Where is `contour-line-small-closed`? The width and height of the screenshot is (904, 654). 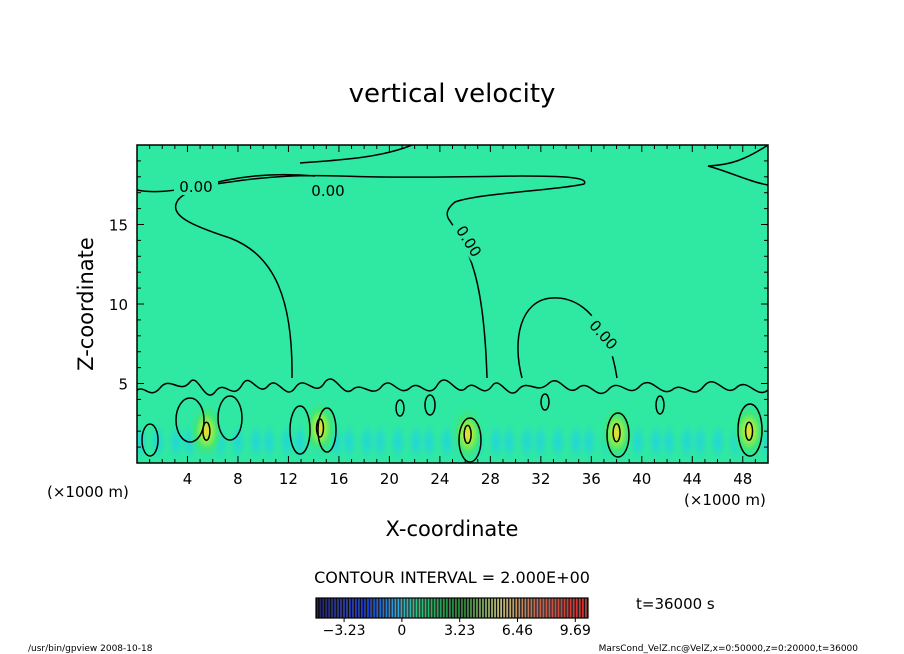
contour-line-small-closed is located at coordinates (452, 428).